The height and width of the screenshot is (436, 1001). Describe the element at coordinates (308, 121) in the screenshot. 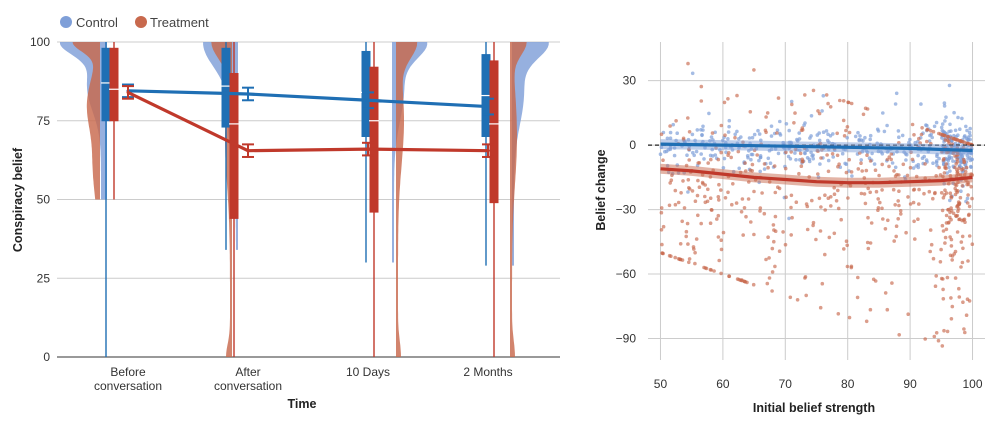

I see `series-treatment-line` at that location.